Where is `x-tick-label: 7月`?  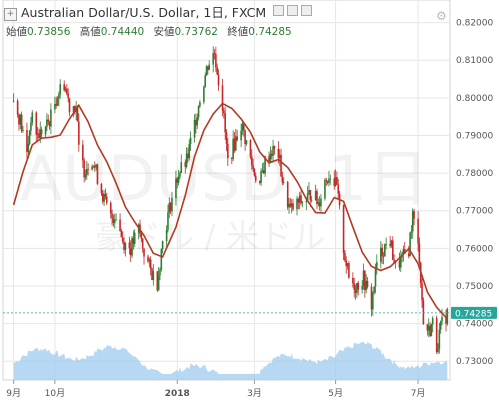 x-tick-label: 7月 is located at coordinates (418, 393).